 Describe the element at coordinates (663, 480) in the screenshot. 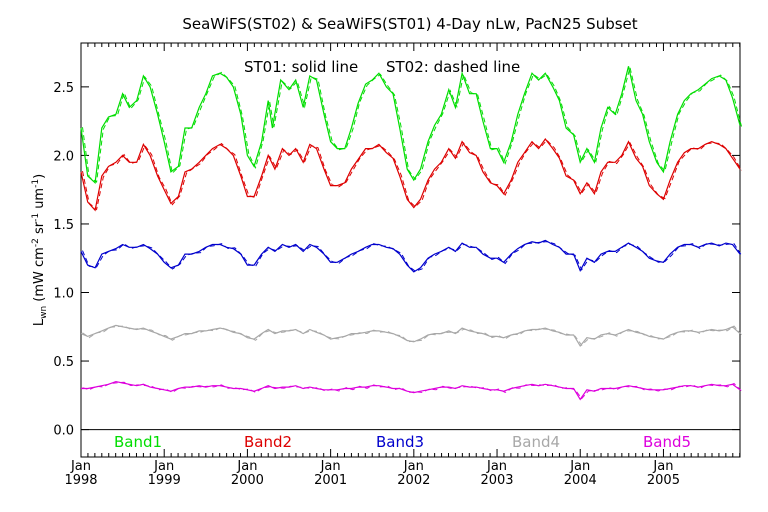

I see `x-tick-year: 2005` at that location.